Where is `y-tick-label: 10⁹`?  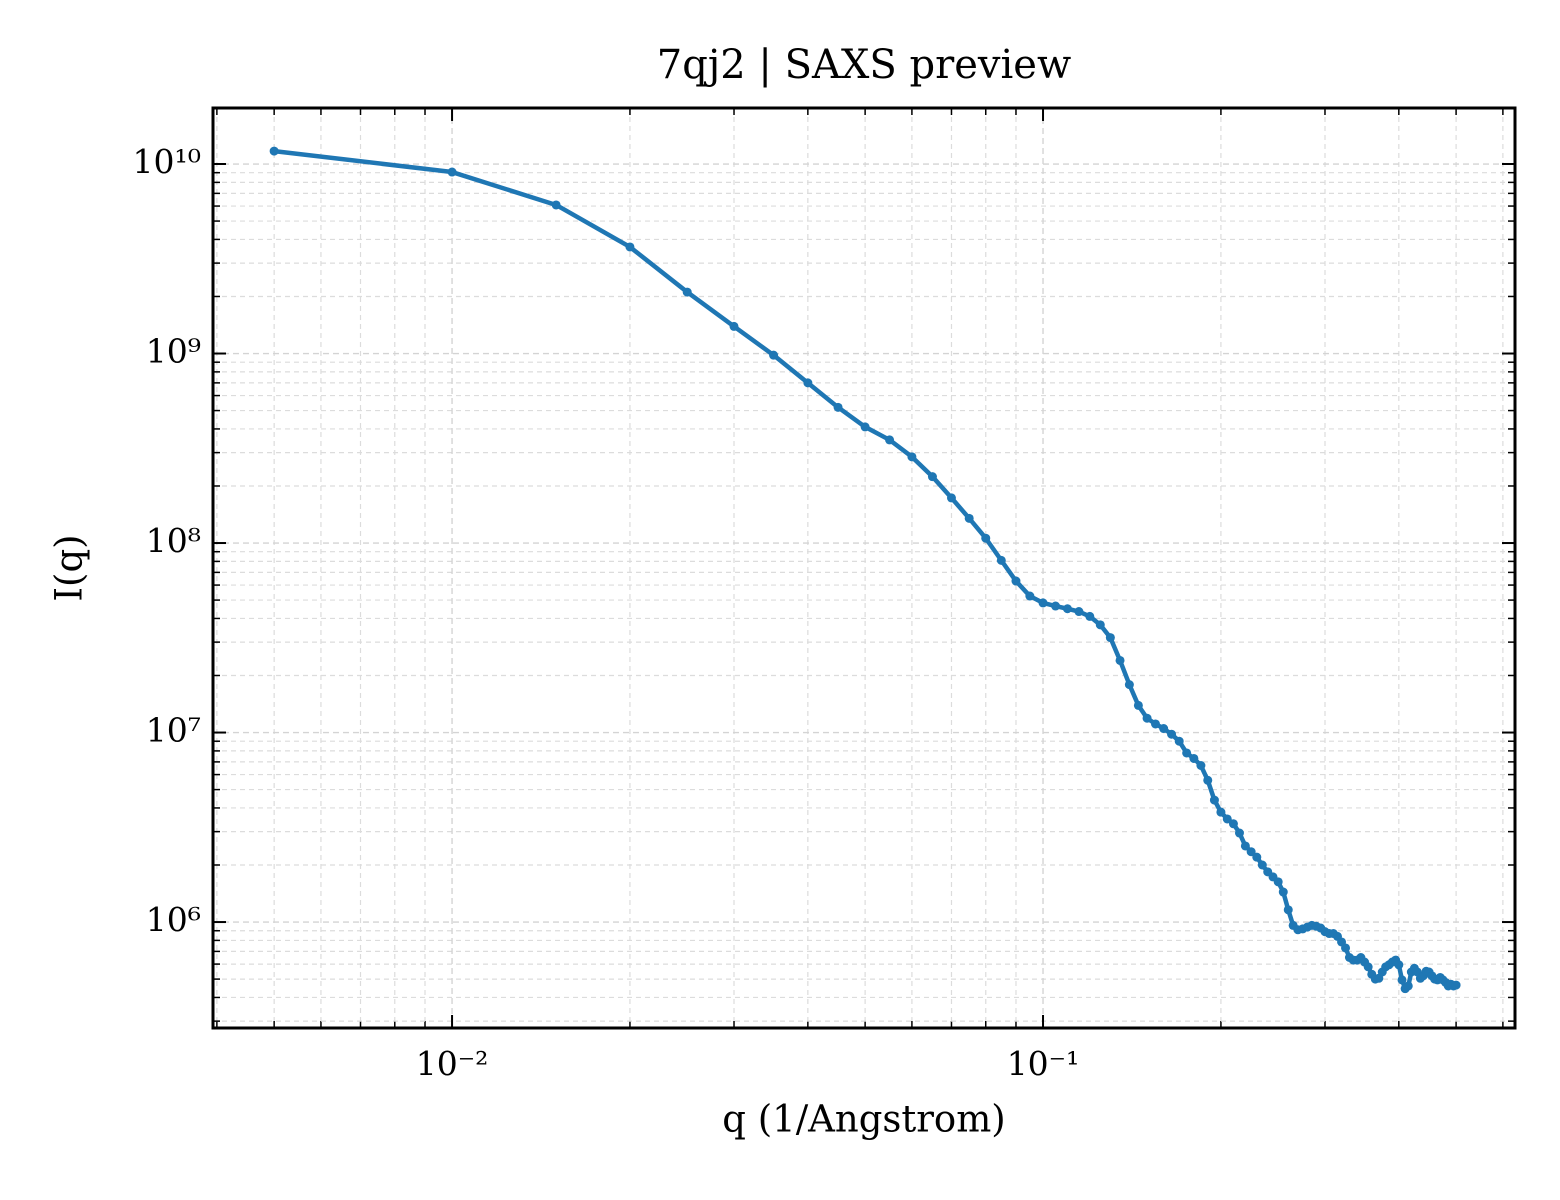
y-tick-label: 10⁹ is located at coordinates (173, 351).